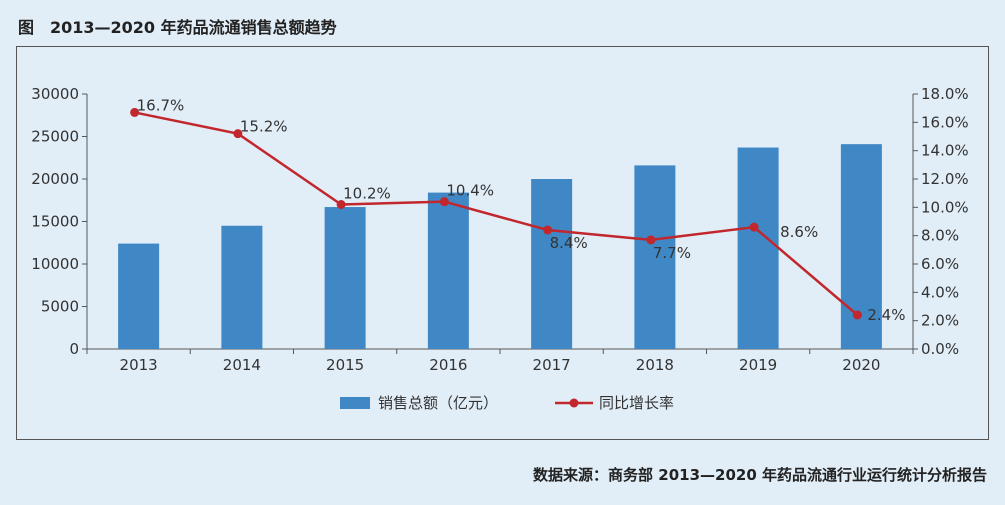 The image size is (1005, 505). What do you see at coordinates (238, 134) in the screenshot?
I see `growth-rate-point-2014` at bounding box center [238, 134].